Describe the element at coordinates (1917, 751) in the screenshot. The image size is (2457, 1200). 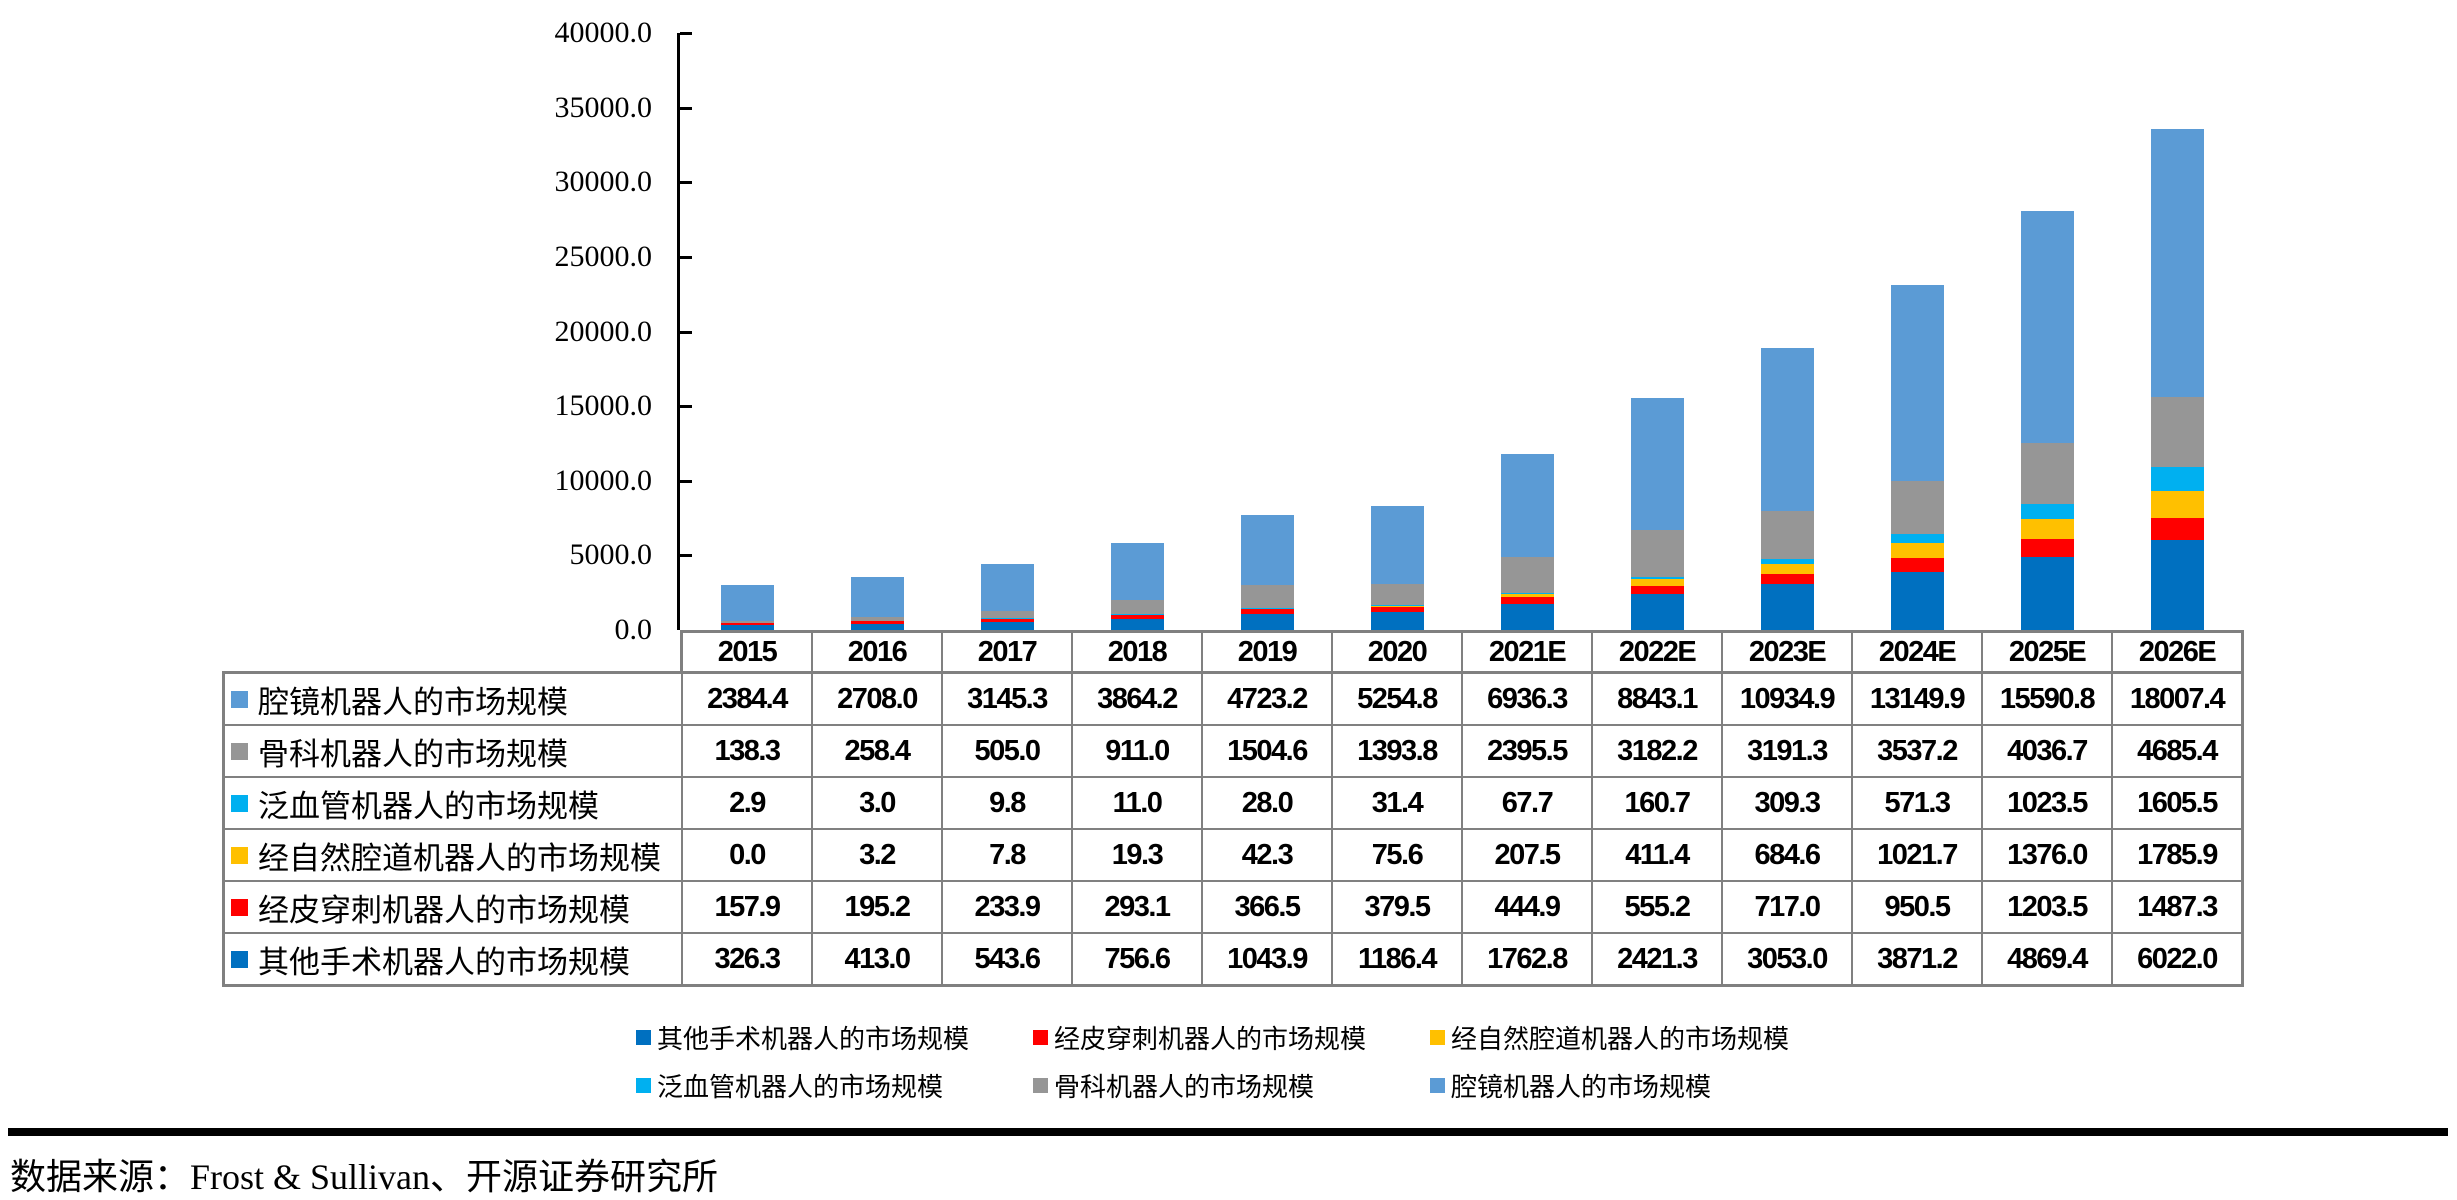
I see `value-cell: 3537.2` at that location.